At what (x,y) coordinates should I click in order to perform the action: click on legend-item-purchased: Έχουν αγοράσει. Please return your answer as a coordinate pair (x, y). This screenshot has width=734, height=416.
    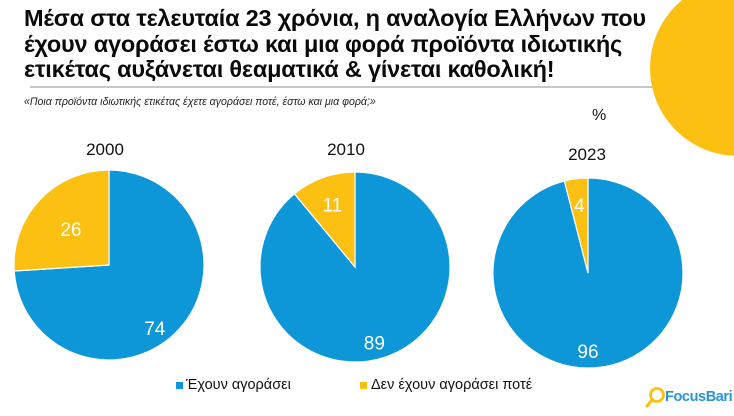
    Looking at the image, I should click on (268, 385).